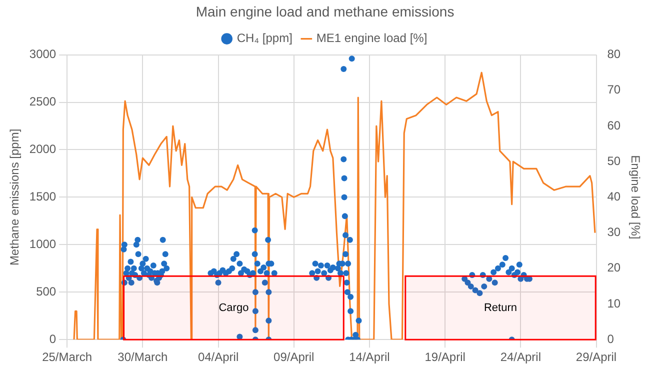 The height and width of the screenshot is (372, 654). Describe the element at coordinates (520, 357) in the screenshot. I see `x-tick-label: 24/April` at that location.